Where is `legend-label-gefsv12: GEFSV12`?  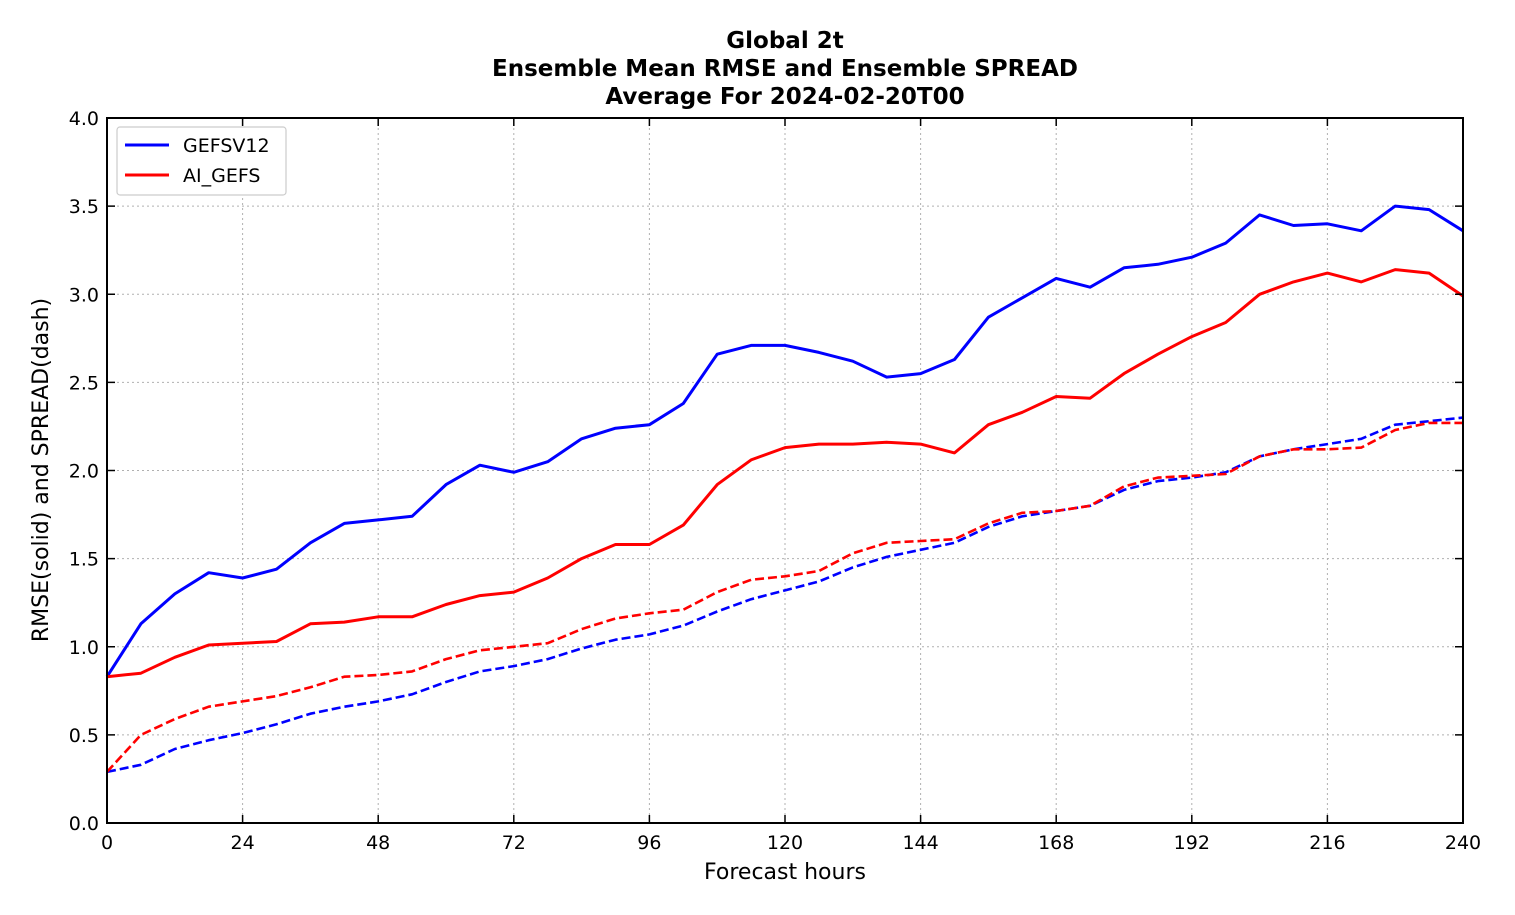
legend-label-gefsv12: GEFSV12 is located at coordinates (226, 146).